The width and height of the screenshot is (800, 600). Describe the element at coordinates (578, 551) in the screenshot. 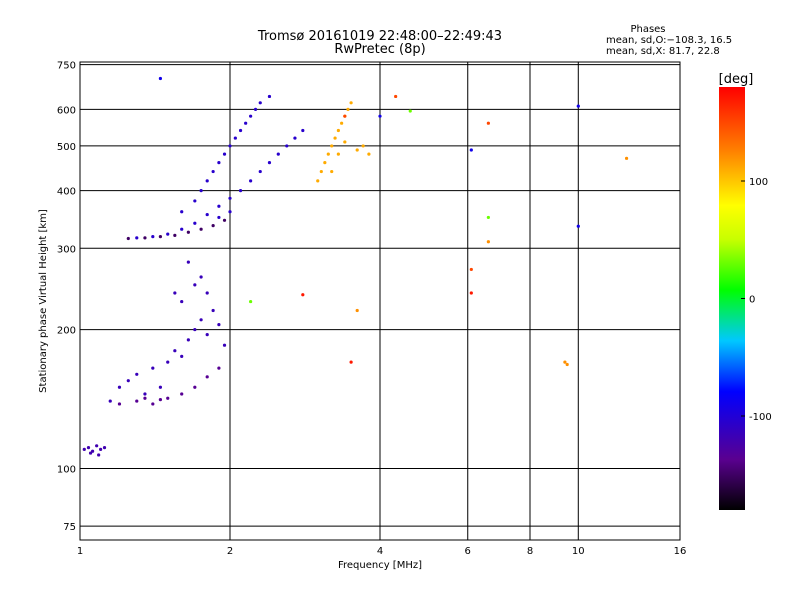

I see `x-tick-label: 10` at that location.